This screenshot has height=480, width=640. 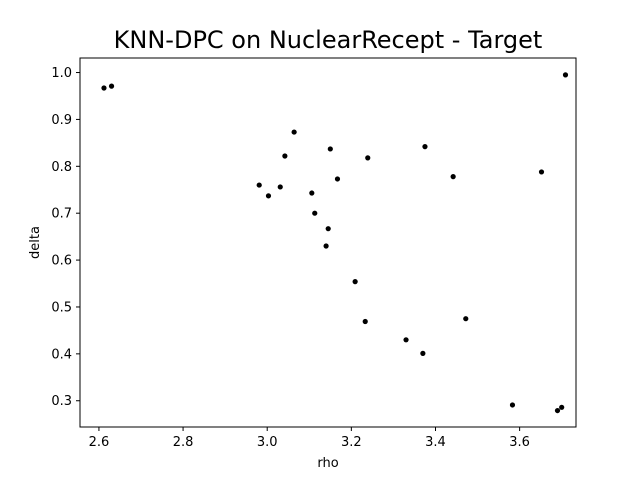 What do you see at coordinates (61, 214) in the screenshot?
I see `y-tick-label: 0.7` at bounding box center [61, 214].